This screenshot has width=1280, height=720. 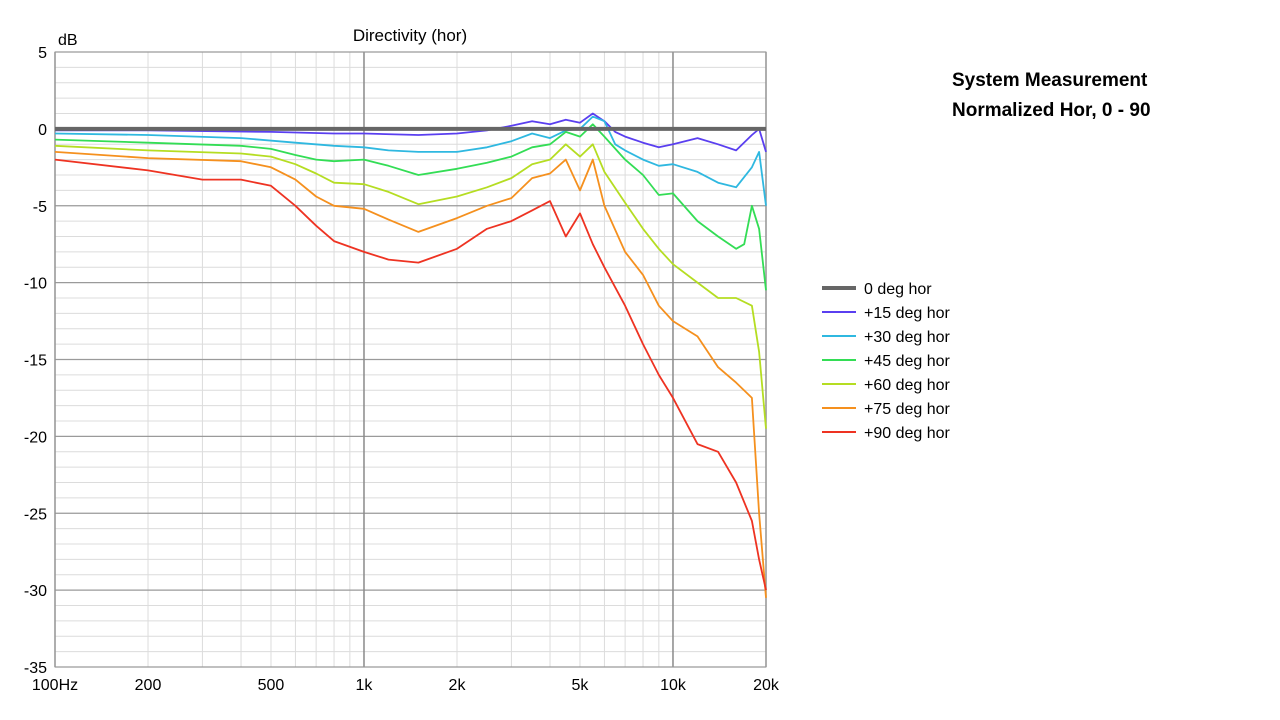 What do you see at coordinates (35, 514) in the screenshot?
I see `y-tick-label: -25` at bounding box center [35, 514].